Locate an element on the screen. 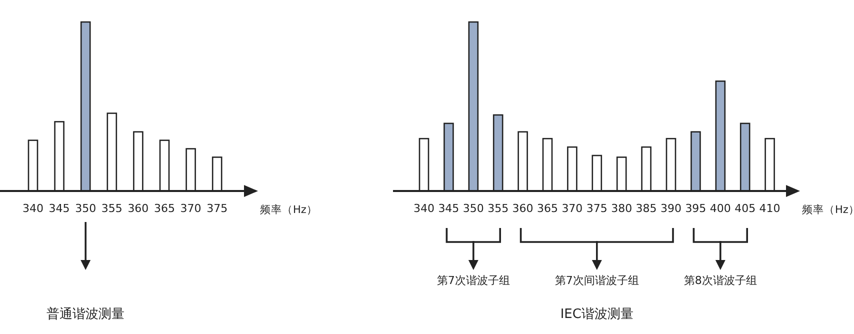 This screenshot has width=854, height=334. x-tick-label: 380 is located at coordinates (621, 208).